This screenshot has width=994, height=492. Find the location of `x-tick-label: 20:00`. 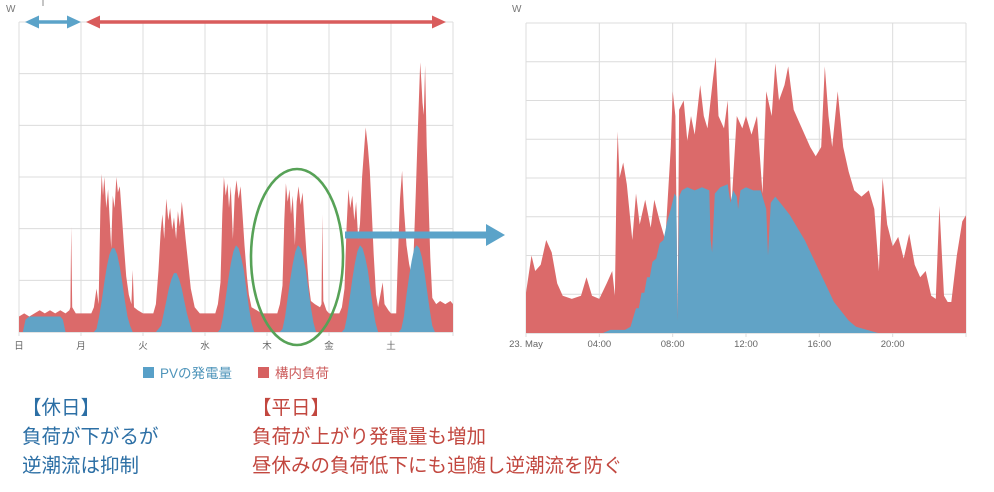

x-tick-label: 20:00 is located at coordinates (892, 344).